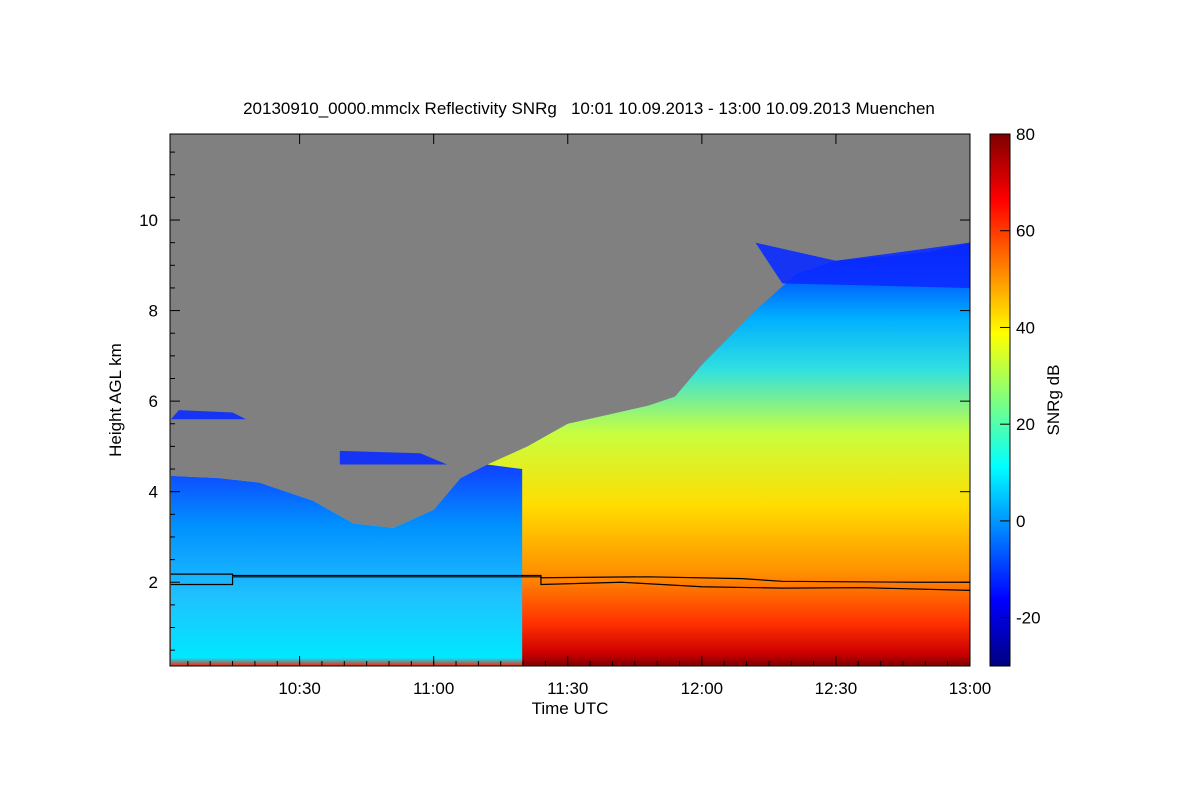 This screenshot has width=1200, height=800. Describe the element at coordinates (346, 565) in the screenshot. I see `clear-air-region` at that location.